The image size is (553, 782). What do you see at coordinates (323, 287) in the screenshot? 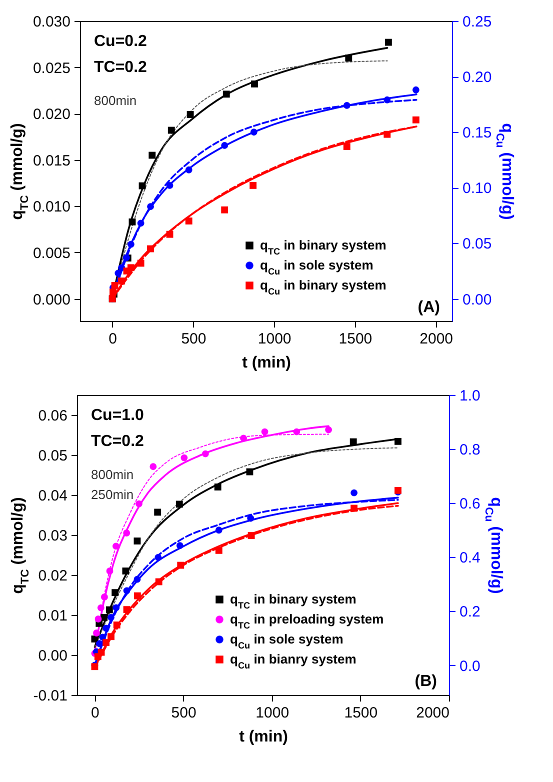
I see `legend-label: q$_{Cu}$ in binary system` at bounding box center [323, 287].